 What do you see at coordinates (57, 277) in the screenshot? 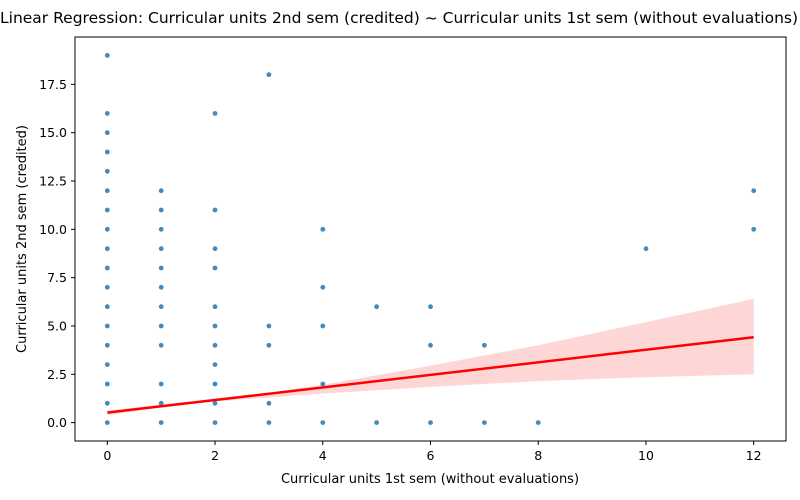
I see `y-tick-label: 7.5` at bounding box center [57, 277].